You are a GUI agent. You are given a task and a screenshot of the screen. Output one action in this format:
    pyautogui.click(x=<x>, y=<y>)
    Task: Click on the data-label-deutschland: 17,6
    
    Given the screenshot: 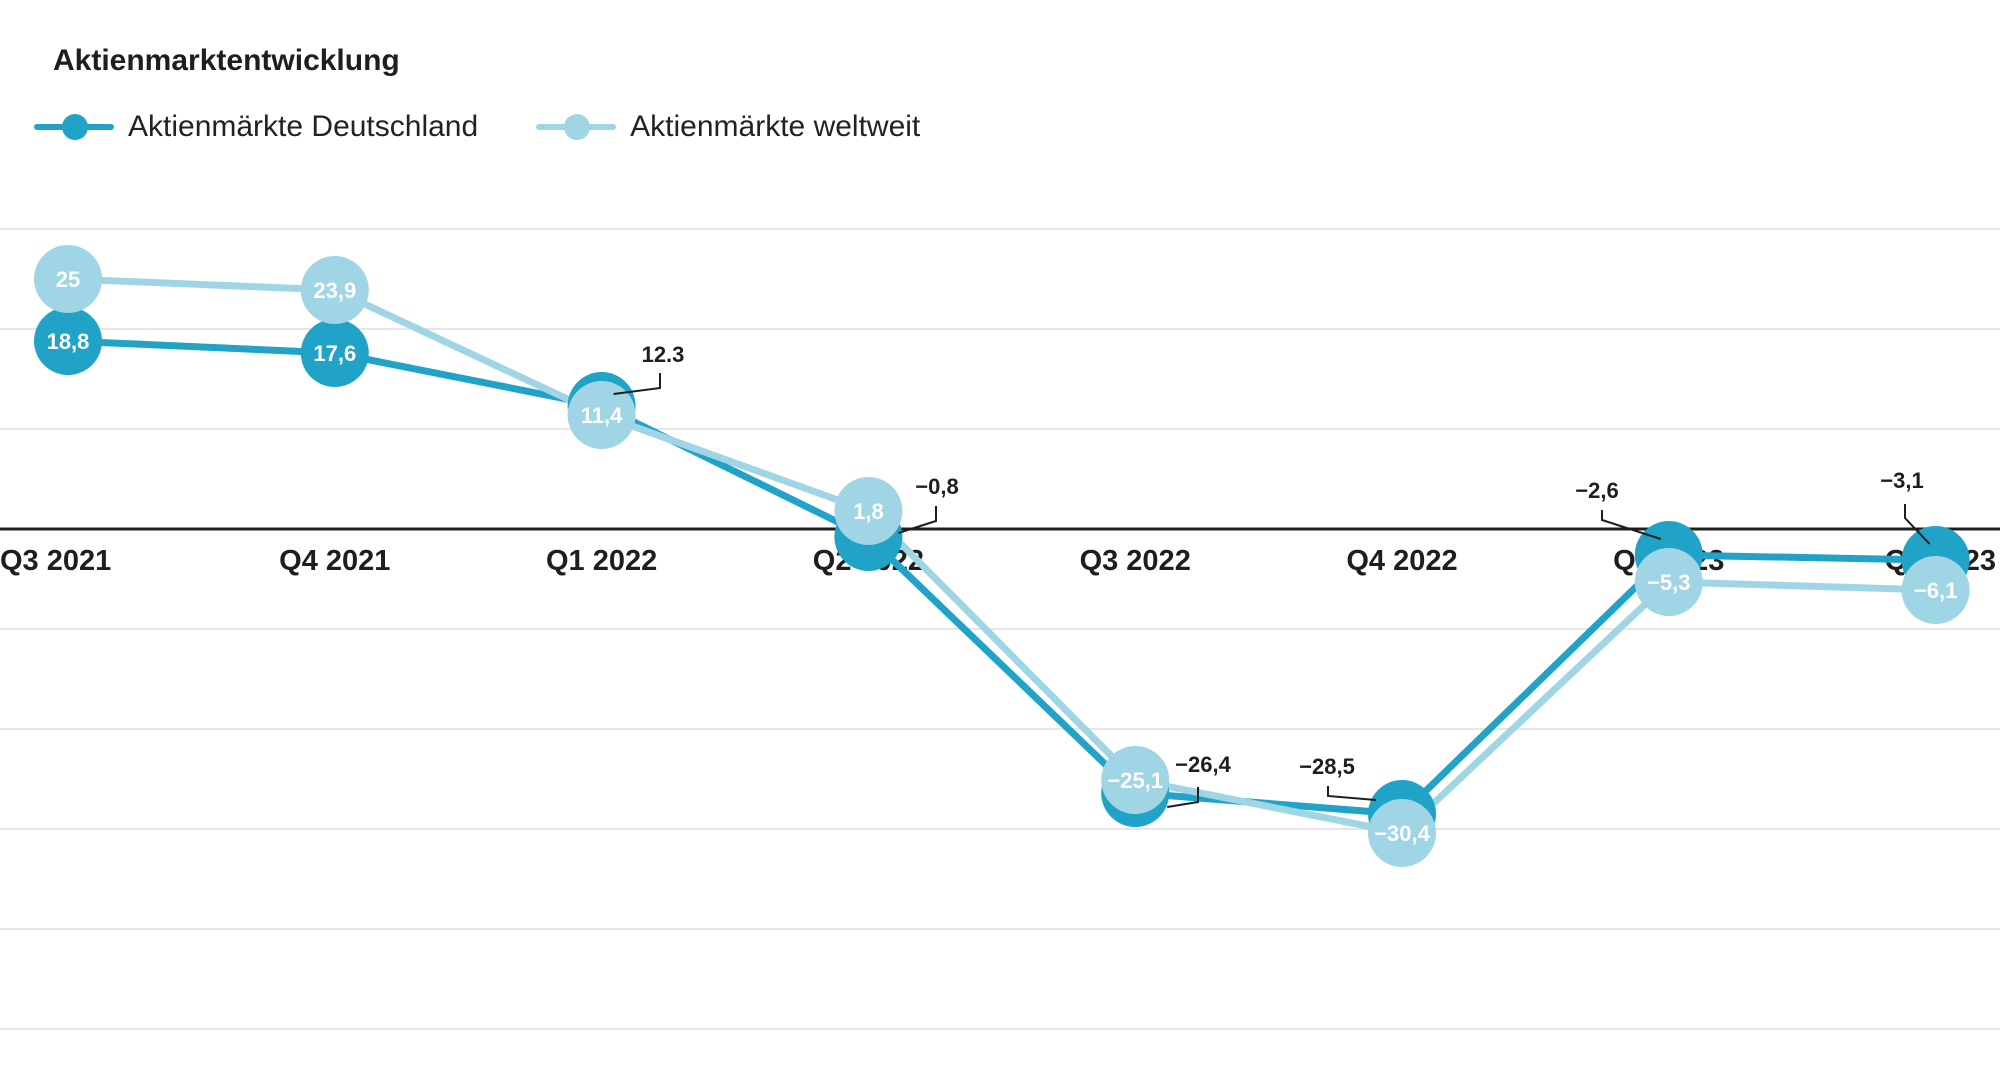 What is the action you would take?
    pyautogui.click(x=334, y=353)
    